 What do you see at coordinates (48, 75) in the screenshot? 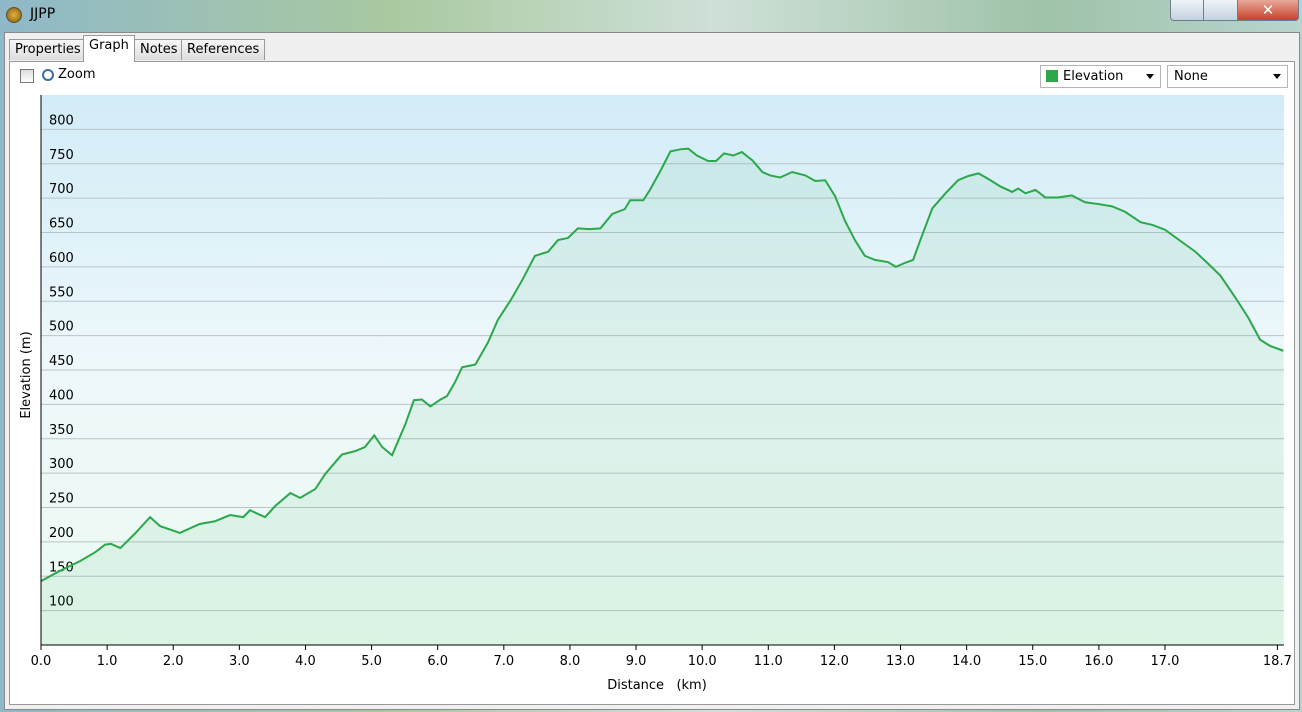
I see `zoom-icon` at bounding box center [48, 75].